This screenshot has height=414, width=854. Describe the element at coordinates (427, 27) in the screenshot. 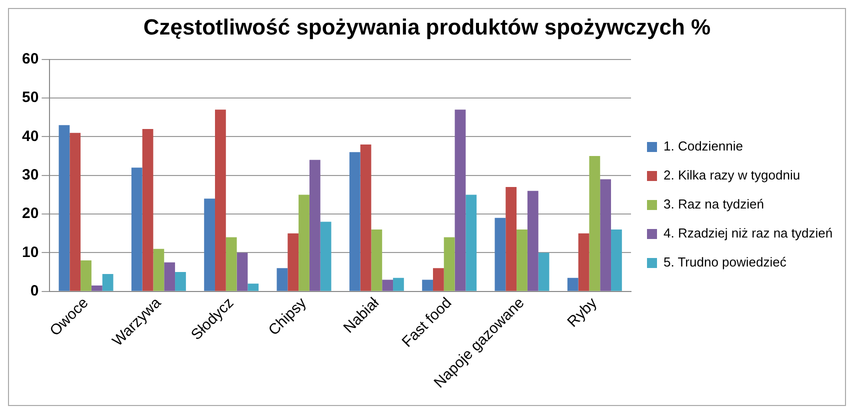

I see `chart-title: Częstotliwość spożywania produktów spożywczych %` at that location.